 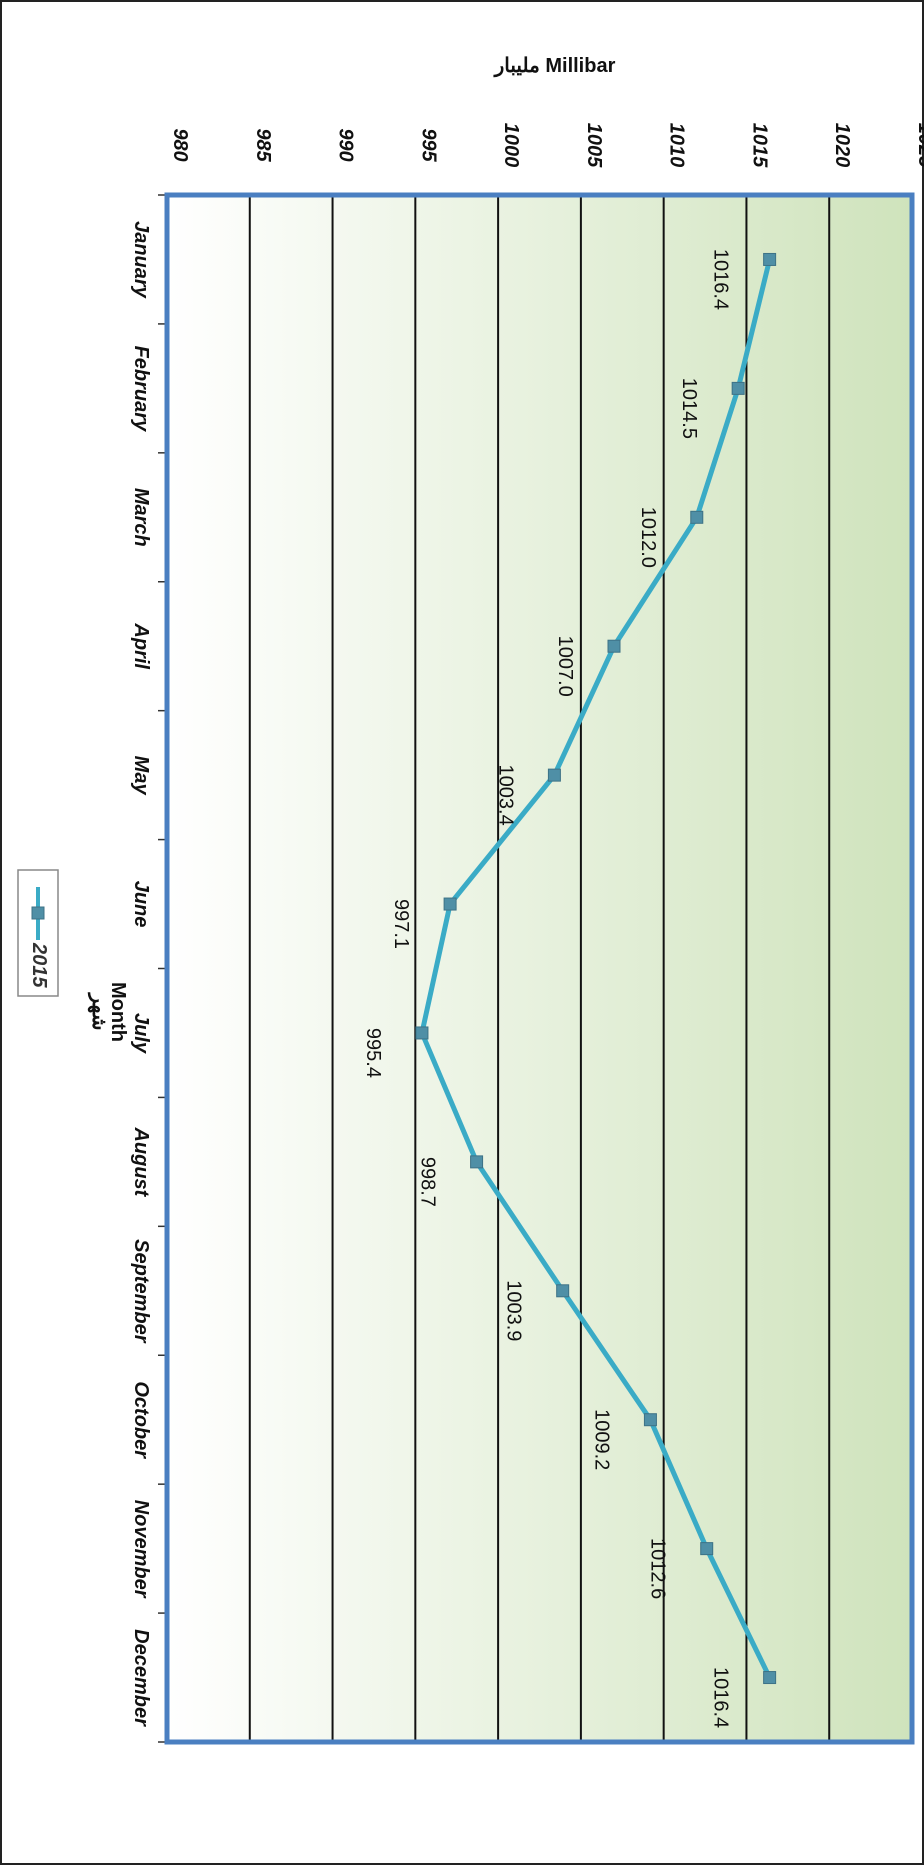 I want to click on category-axis-title-month: Month, so click(x=118, y=1012).